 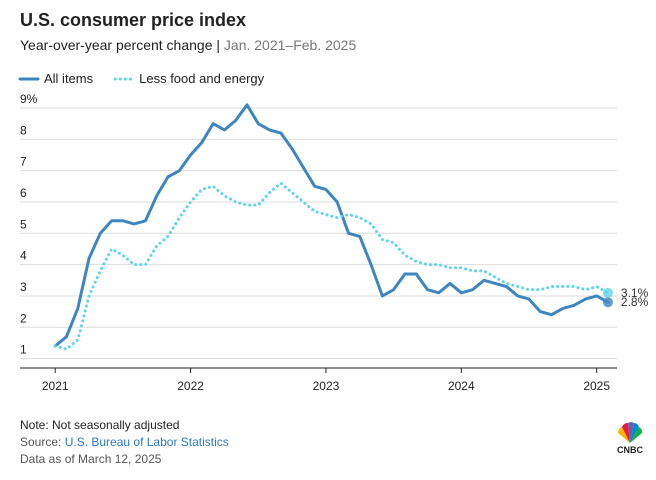 What do you see at coordinates (91, 459) in the screenshot?
I see `data-date: Data as of March 12, 2025` at bounding box center [91, 459].